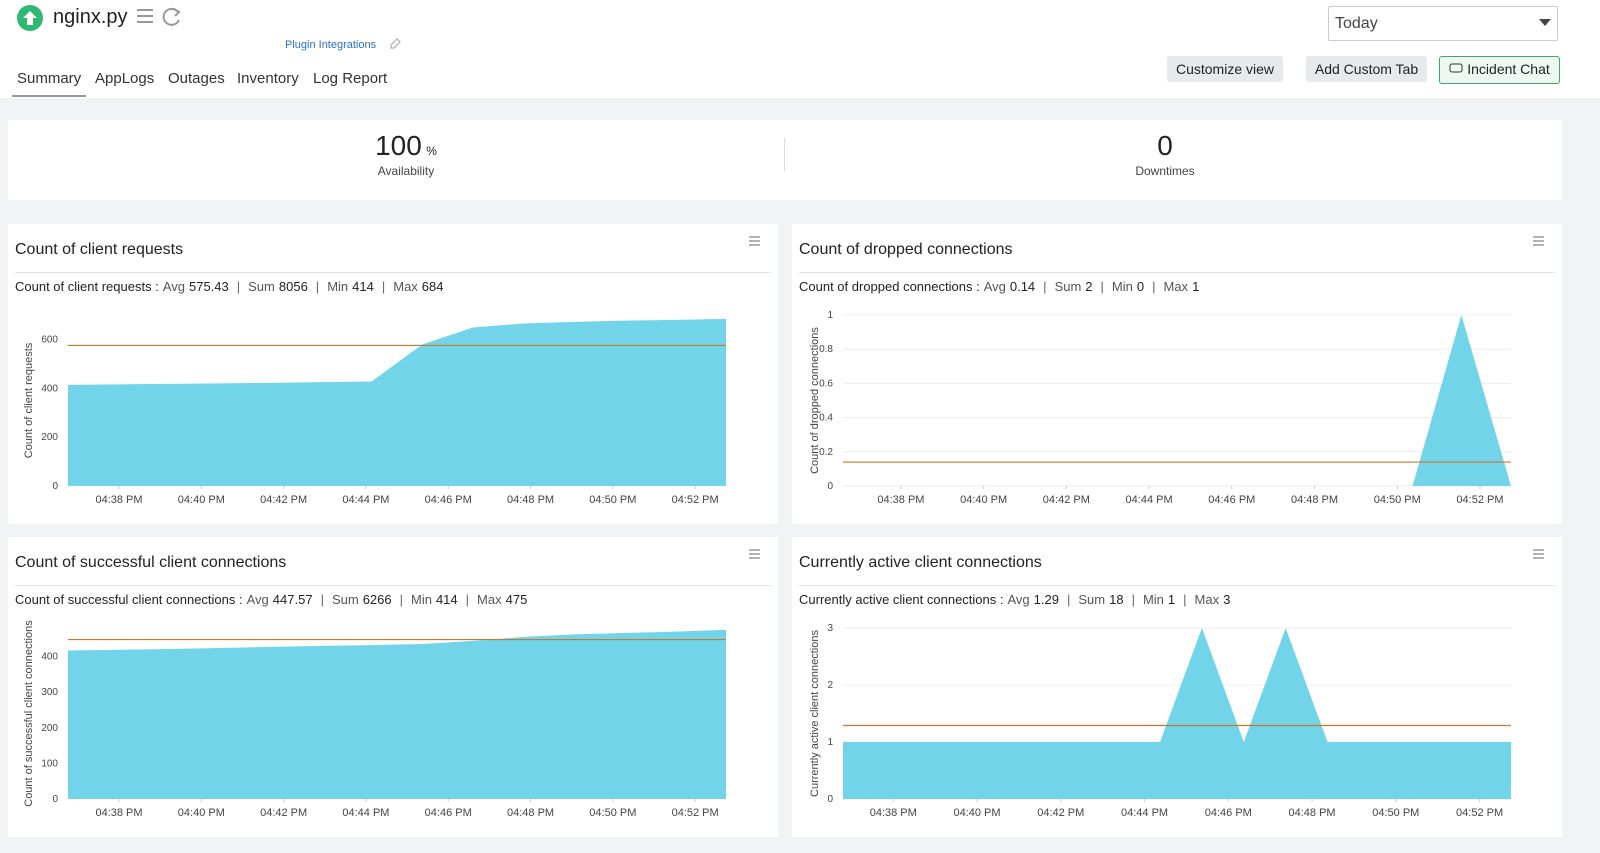 The image size is (1600, 853). I want to click on stat-value: 0, so click(1140, 286).